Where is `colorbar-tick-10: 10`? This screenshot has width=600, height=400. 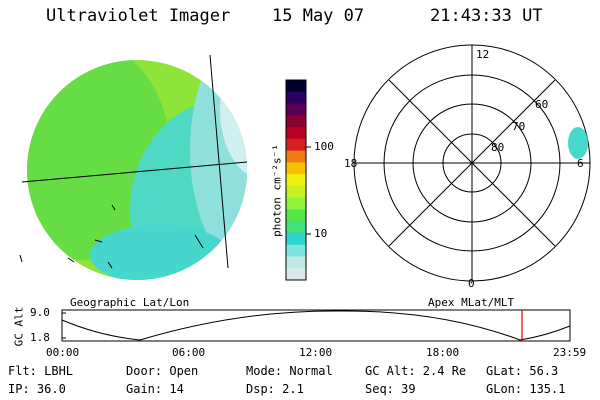
colorbar-tick-10: 10 is located at coordinates (321, 233).